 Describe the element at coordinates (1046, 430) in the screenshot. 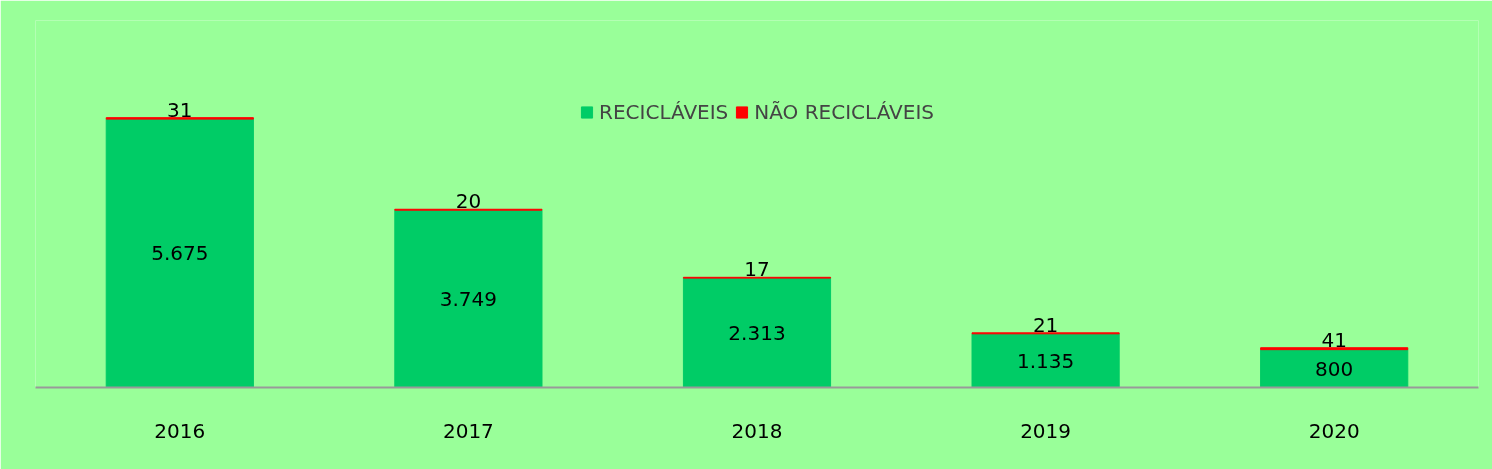

I see `x-tick-label: 2019` at that location.